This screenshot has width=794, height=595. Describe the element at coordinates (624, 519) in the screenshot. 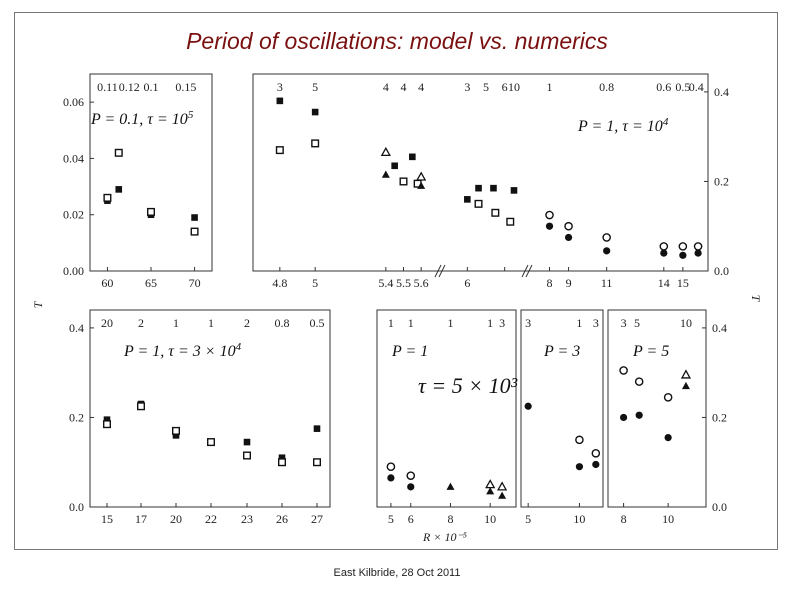

I see `xtick-label: 8` at that location.